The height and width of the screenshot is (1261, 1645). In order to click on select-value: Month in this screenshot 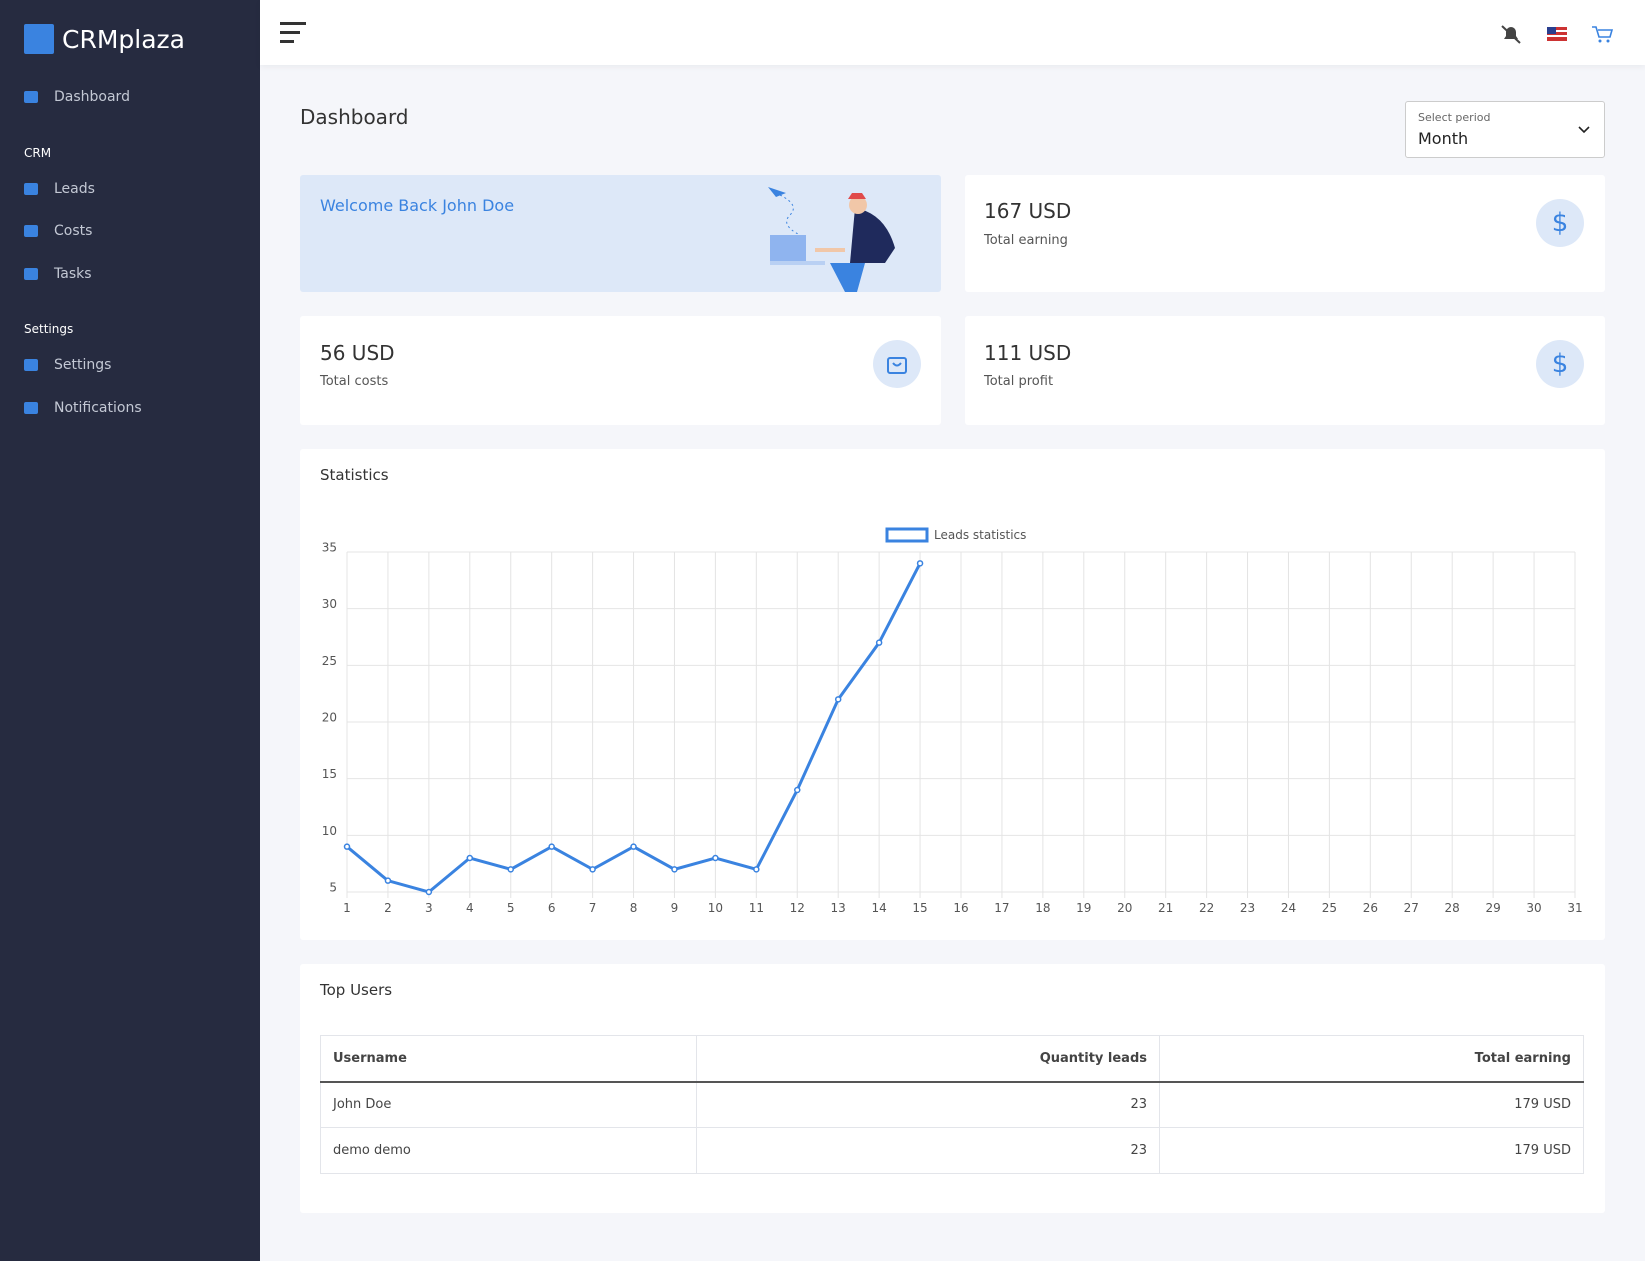, I will do `click(1443, 138)`.